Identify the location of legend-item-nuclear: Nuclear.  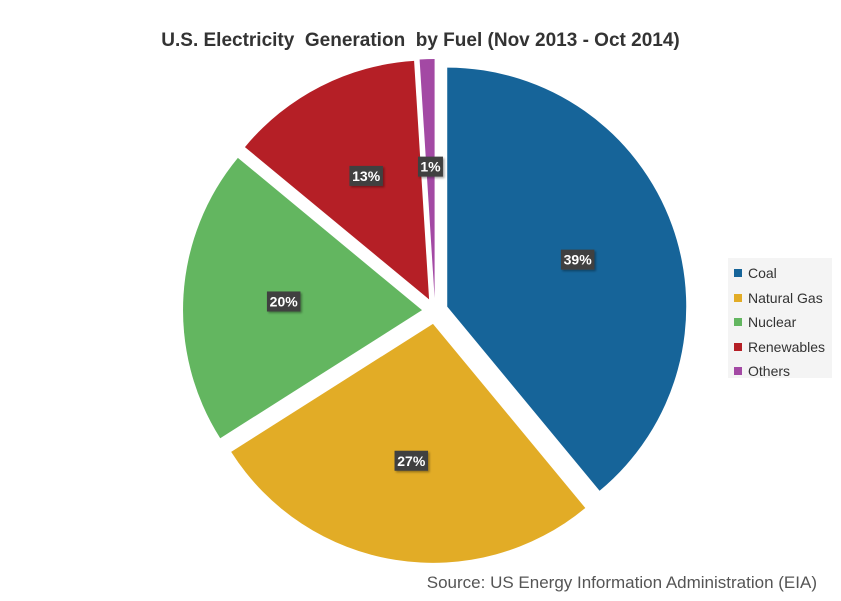
(780, 322).